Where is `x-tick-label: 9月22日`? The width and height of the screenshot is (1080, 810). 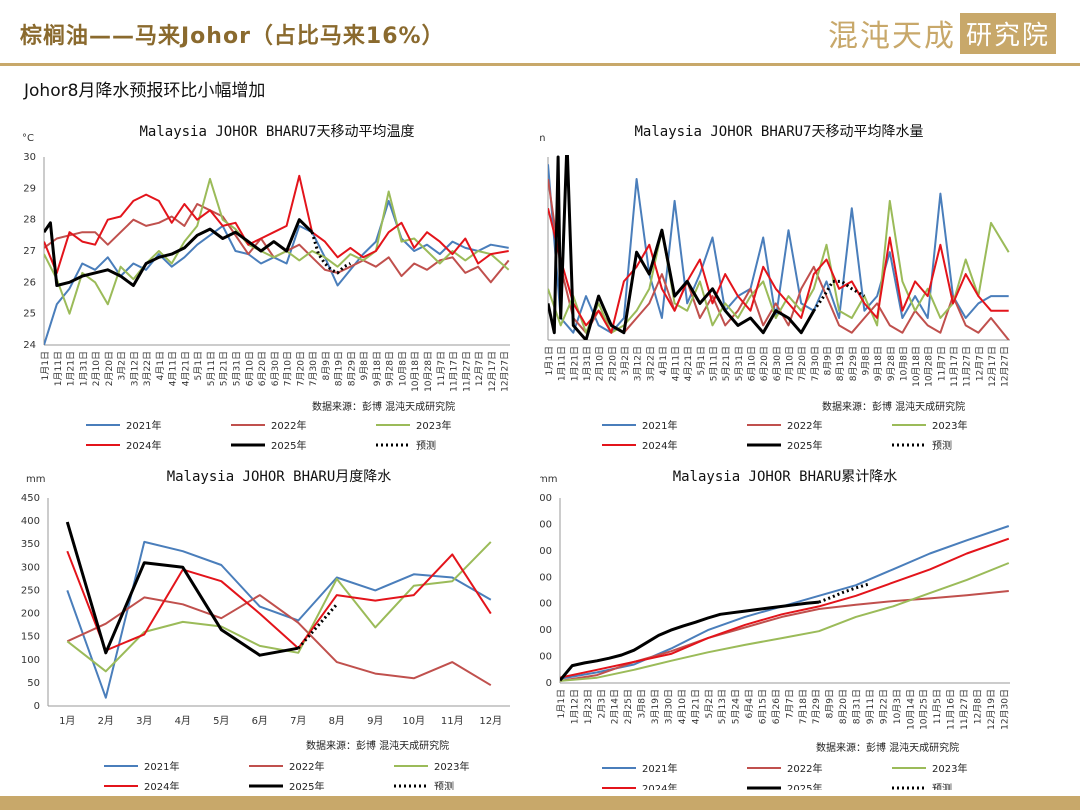
x-tick-label: 9月22日 is located at coordinates (883, 706).